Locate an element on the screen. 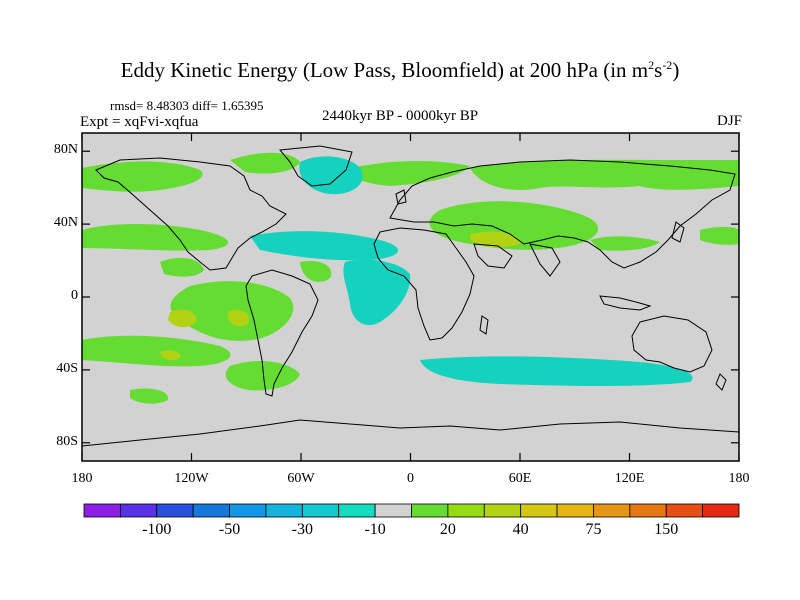 Image resolution: width=800 pixels, height=600 pixels. colorbar-label: -10 is located at coordinates (375, 529).